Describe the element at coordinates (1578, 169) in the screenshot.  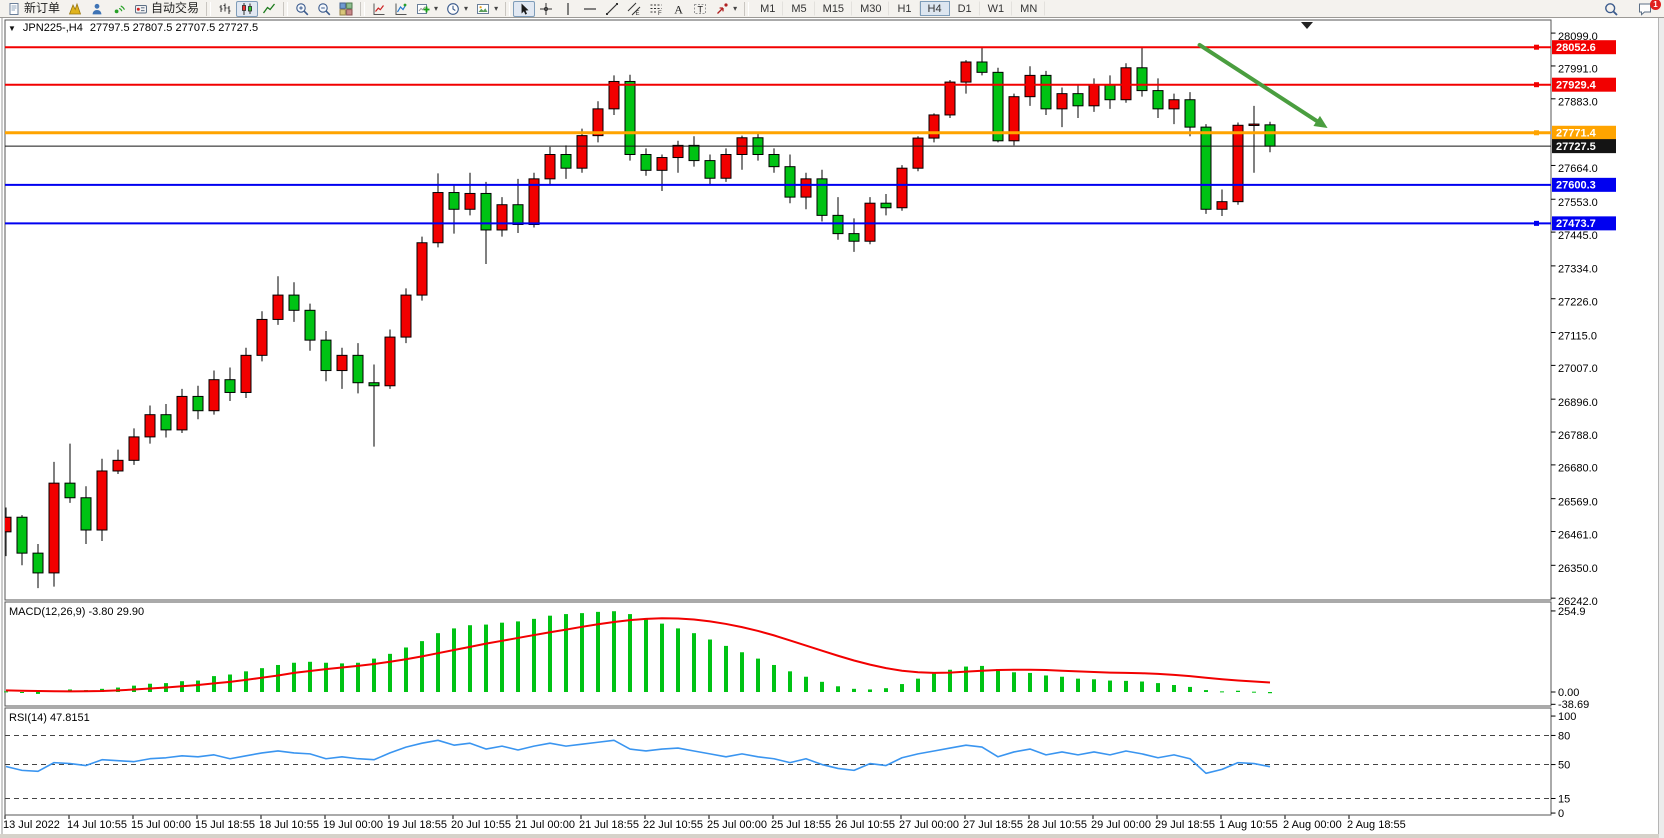
I see `svg-text: 27664.0` at that location.